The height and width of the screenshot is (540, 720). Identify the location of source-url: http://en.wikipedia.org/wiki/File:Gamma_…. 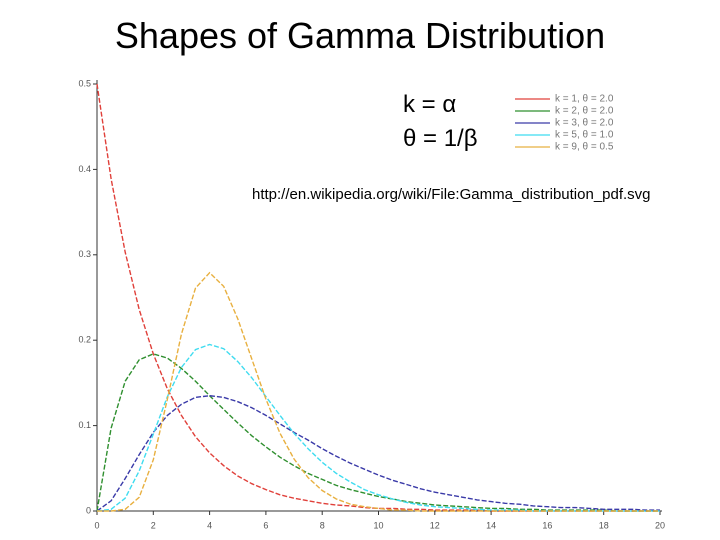
(451, 194).